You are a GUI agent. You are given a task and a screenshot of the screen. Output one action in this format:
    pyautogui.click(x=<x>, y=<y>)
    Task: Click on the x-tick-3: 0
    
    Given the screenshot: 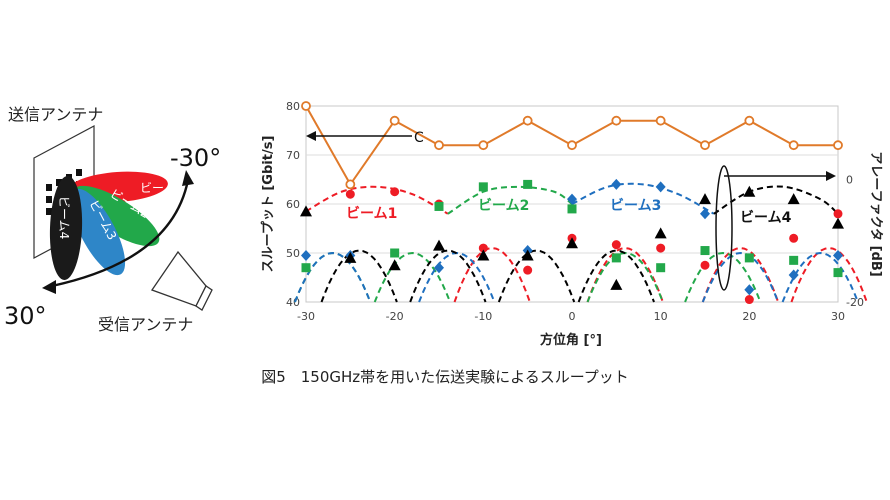 What is the action you would take?
    pyautogui.click(x=572, y=316)
    